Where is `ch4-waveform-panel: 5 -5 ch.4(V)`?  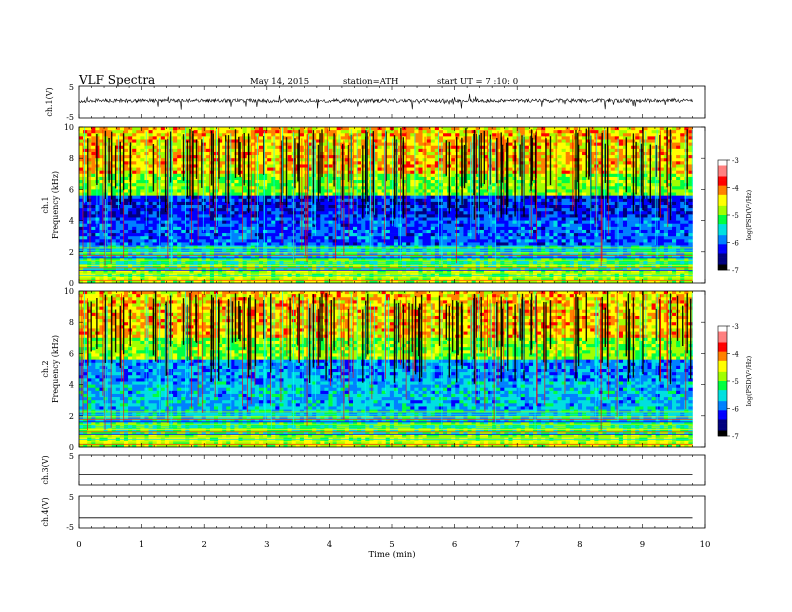 ch4-waveform-panel: 5 -5 ch.4(V) is located at coordinates (373, 512).